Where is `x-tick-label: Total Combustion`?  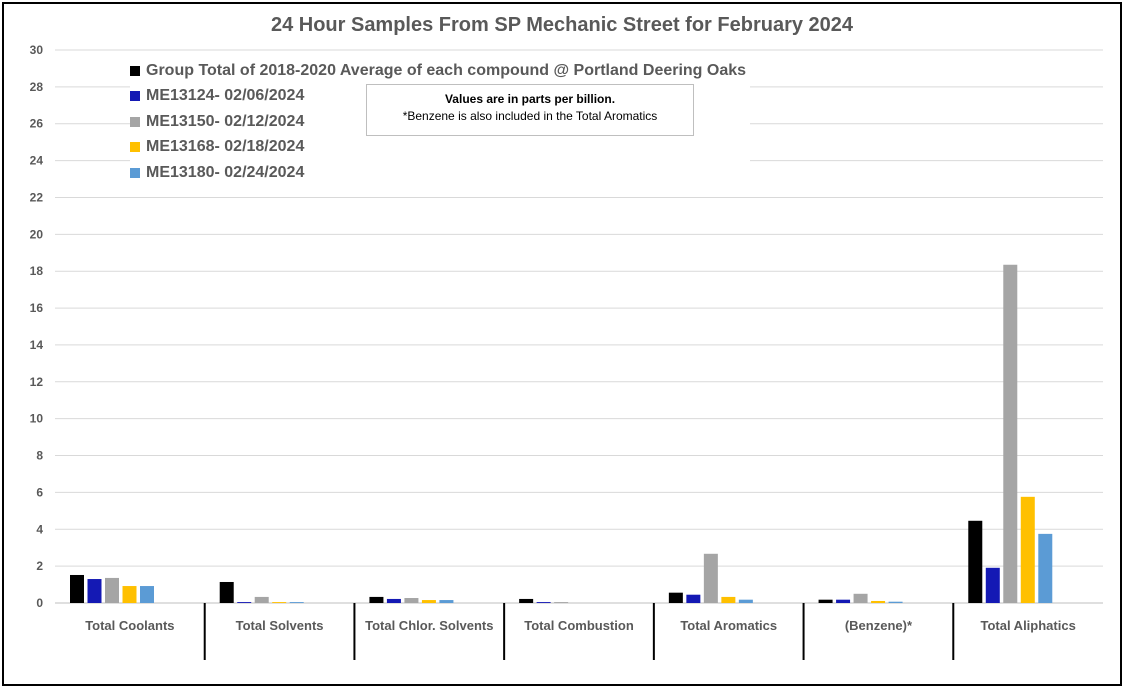
x-tick-label: Total Combustion is located at coordinates (579, 625).